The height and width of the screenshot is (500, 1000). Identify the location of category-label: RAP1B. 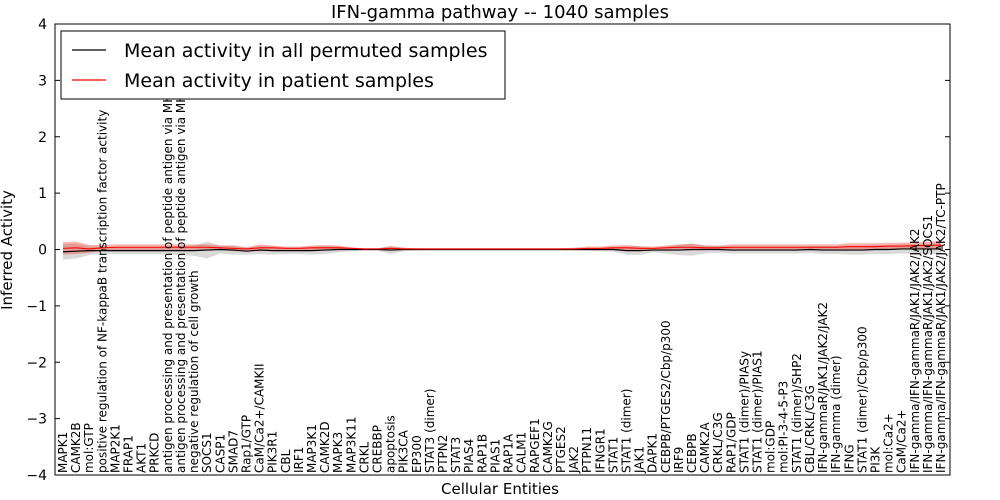
(482, 453).